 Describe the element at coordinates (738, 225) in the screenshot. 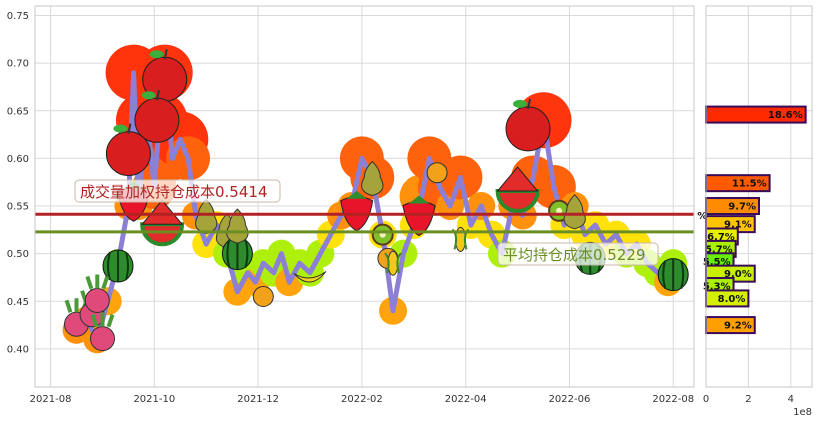

I see `distribution-bar-label: 9.1%` at that location.